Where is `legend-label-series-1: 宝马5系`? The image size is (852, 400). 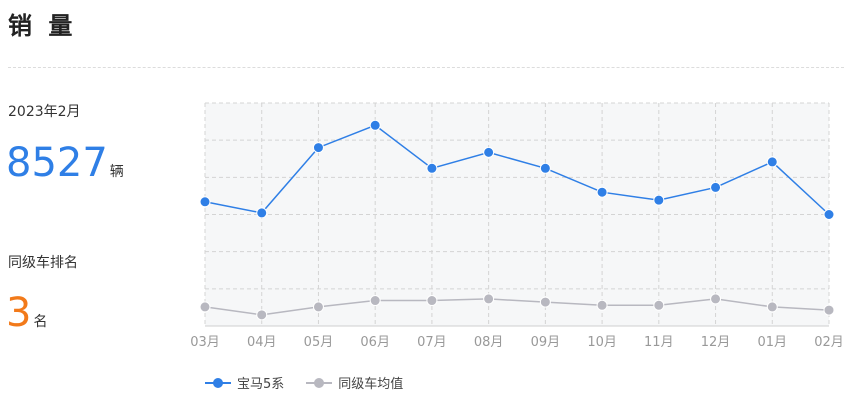
legend-label-series-1: 宝马5系 is located at coordinates (261, 384).